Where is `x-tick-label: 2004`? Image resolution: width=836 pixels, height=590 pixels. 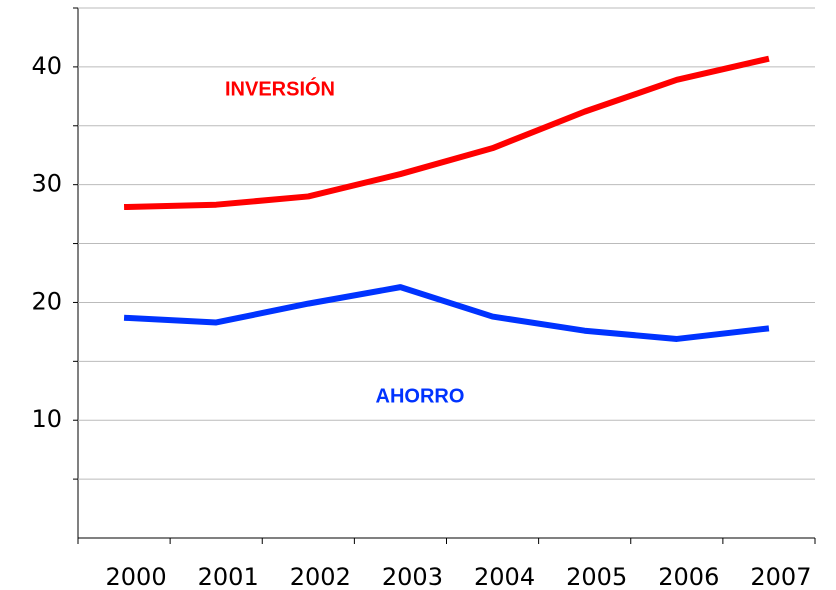
x-tick-label: 2004 is located at coordinates (504, 576).